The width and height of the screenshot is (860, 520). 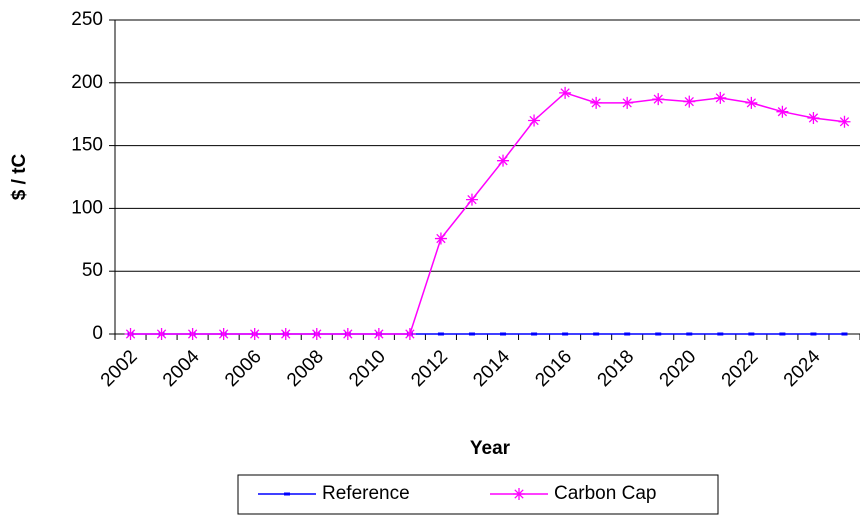 I want to click on y-tick-label: 200, so click(x=87, y=82).